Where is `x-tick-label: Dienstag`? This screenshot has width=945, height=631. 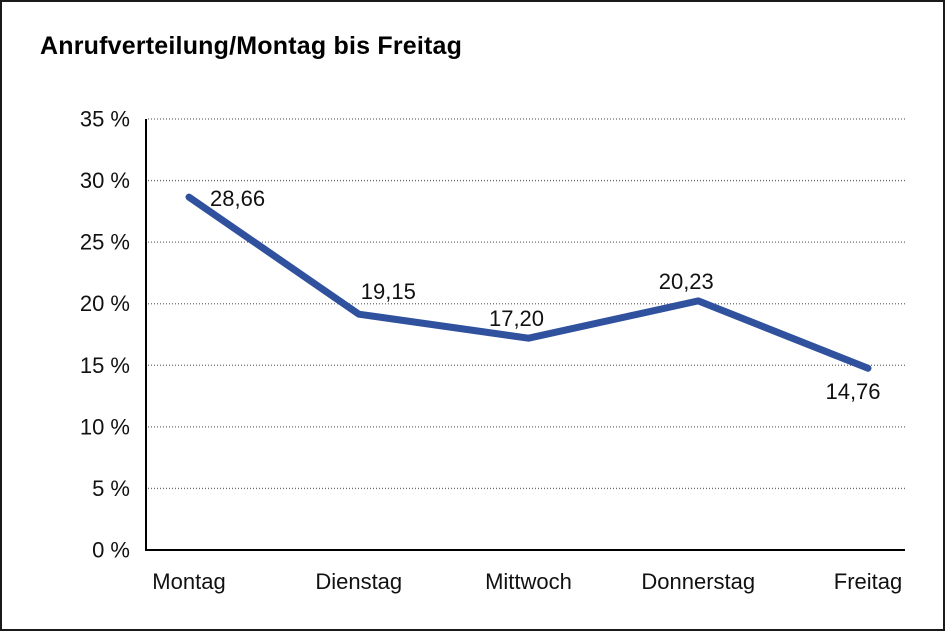 x-tick-label: Dienstag is located at coordinates (358, 581).